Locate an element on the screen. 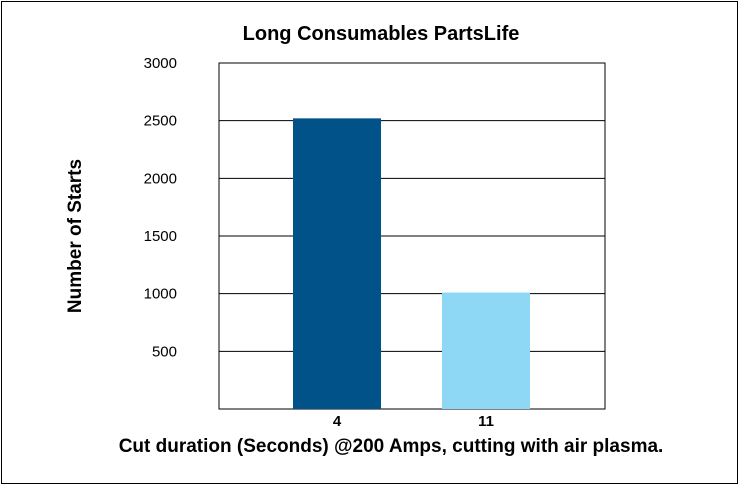 This screenshot has width=741, height=487. y-tick-label: 1500 is located at coordinates (160, 236).